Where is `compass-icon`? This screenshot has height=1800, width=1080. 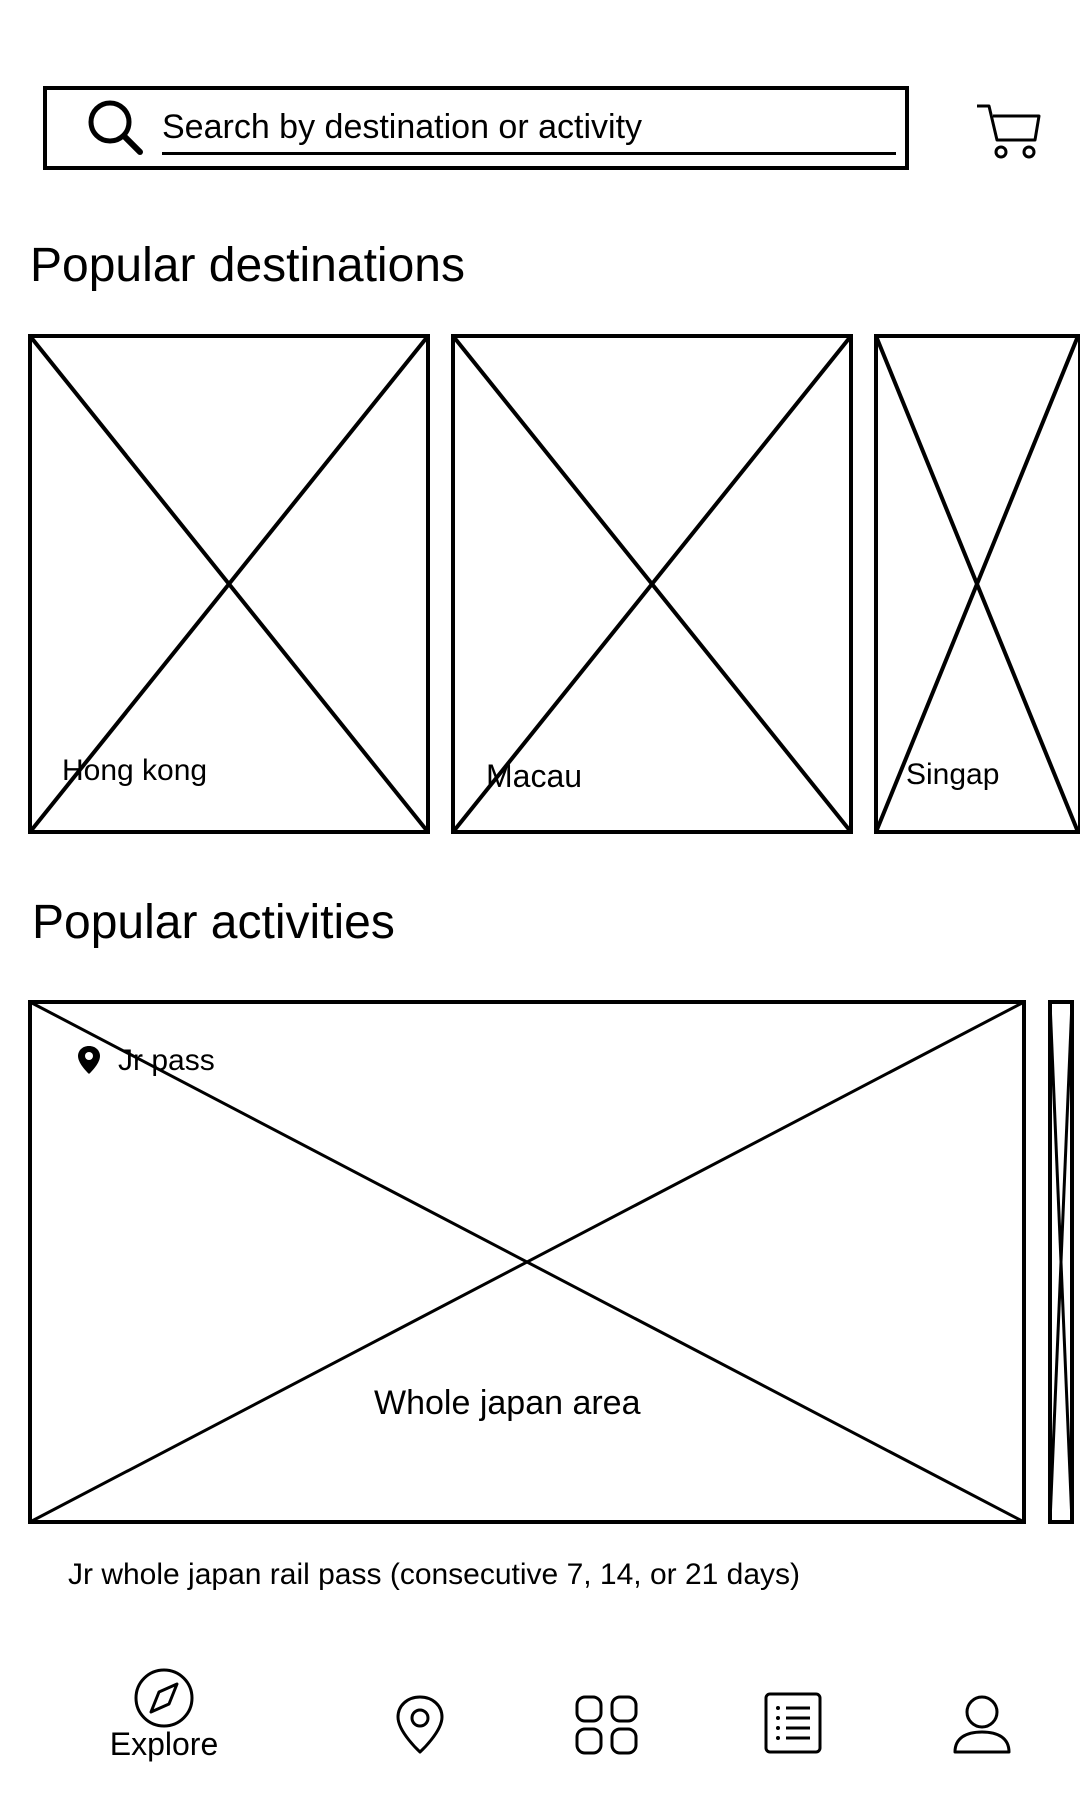 compass-icon is located at coordinates (164, 1698).